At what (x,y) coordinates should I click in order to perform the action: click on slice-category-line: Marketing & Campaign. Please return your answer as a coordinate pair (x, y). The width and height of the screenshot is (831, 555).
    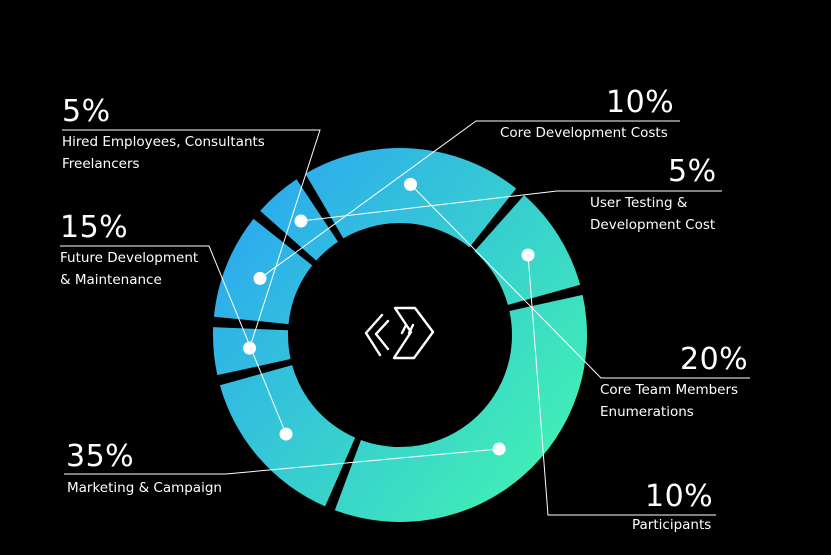
    Looking at the image, I should click on (144, 488).